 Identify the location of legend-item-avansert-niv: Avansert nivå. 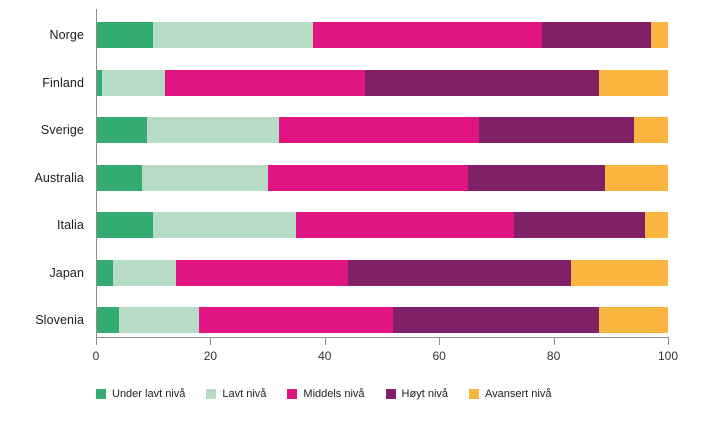
(510, 394).